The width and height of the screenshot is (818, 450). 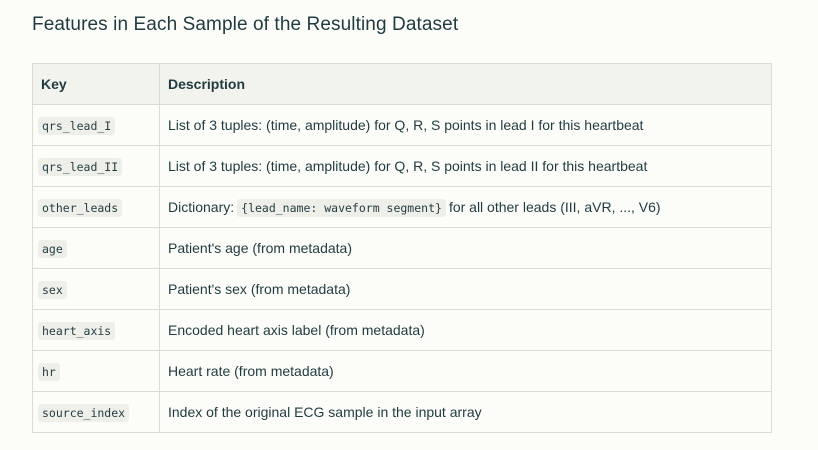 What do you see at coordinates (341, 208) in the screenshot?
I see `description-inline-code: {lead_name: waveform segment}` at bounding box center [341, 208].